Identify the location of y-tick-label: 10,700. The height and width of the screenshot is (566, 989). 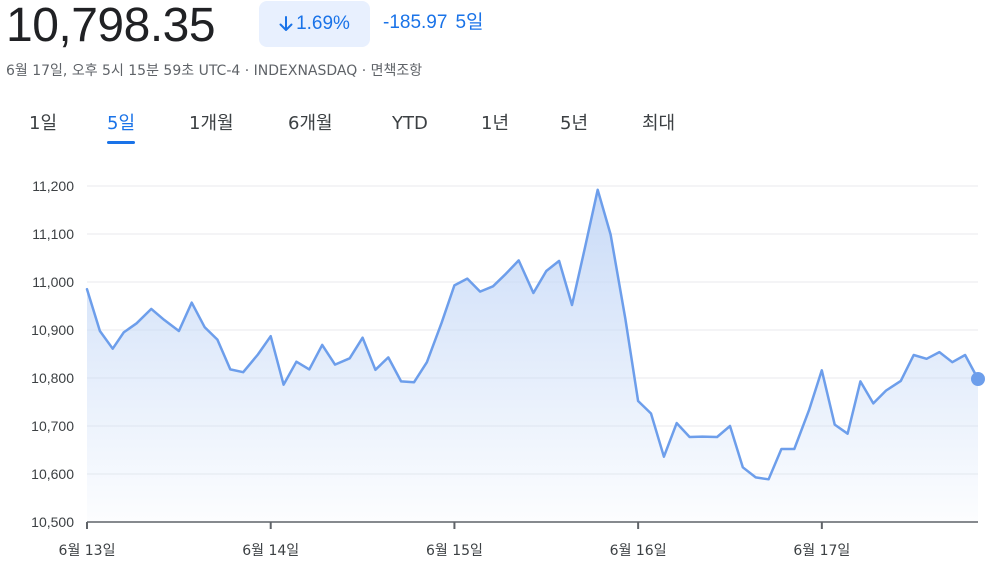
(52, 426).